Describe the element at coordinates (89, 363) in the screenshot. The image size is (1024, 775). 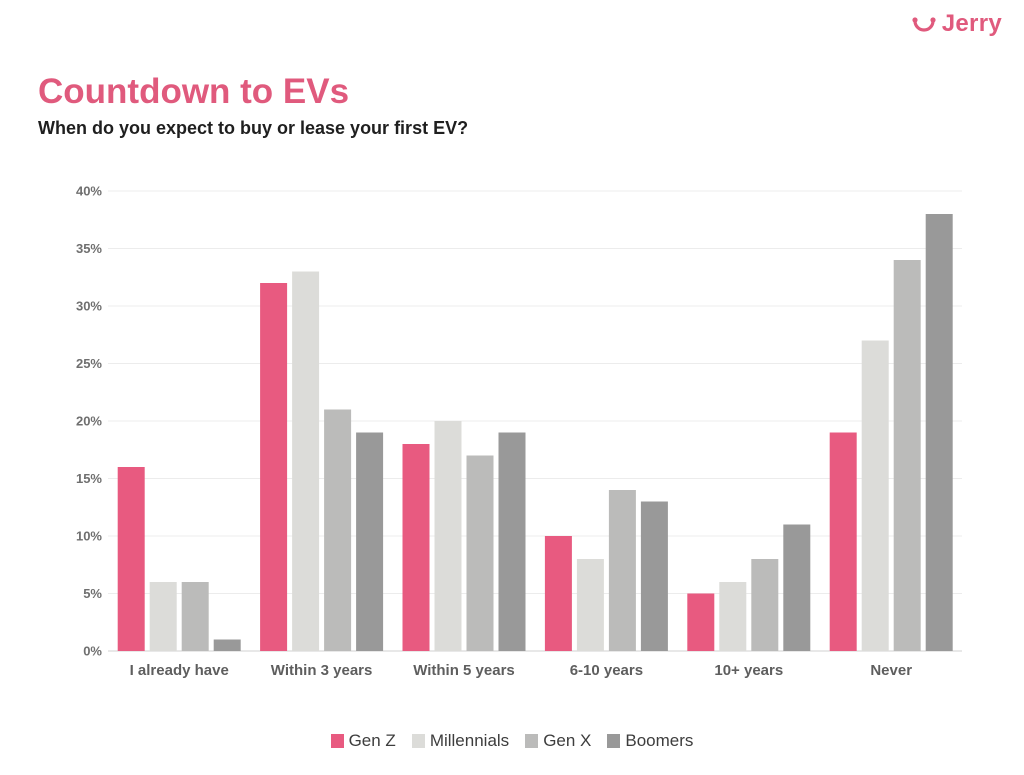
I see `y-tick-label: 25%` at that location.